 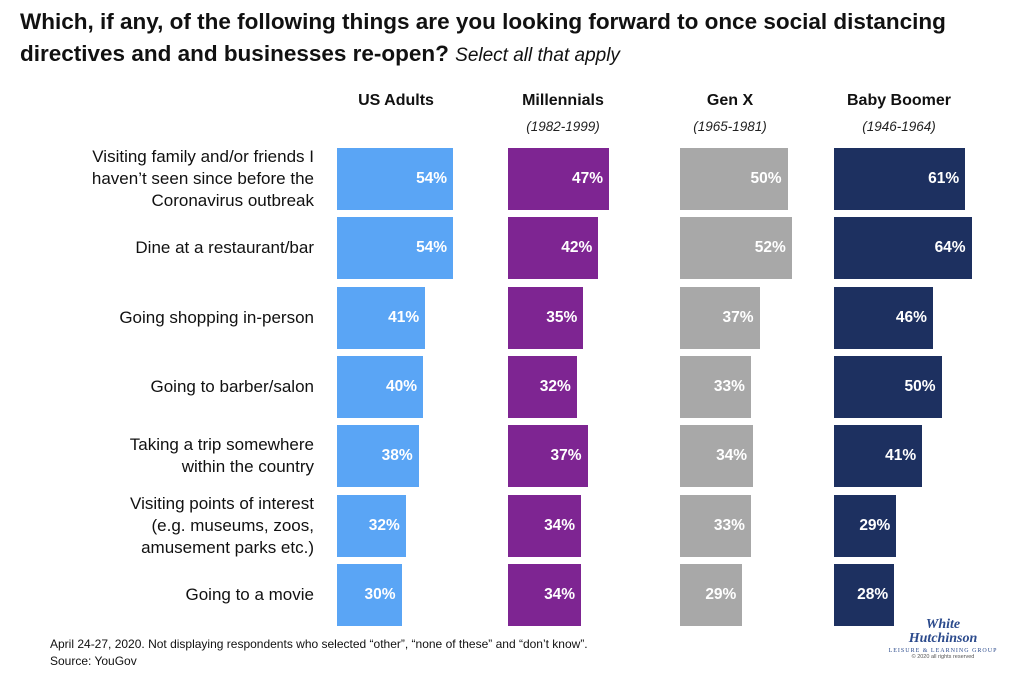 I want to click on bar-value-label: 30%, so click(x=380, y=594).